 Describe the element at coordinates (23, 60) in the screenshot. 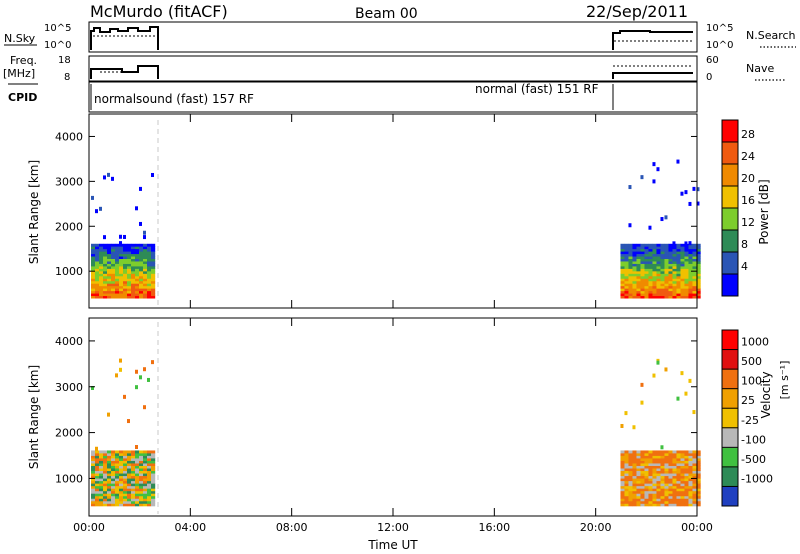

I see `freq-left-label-1: Freq.` at that location.